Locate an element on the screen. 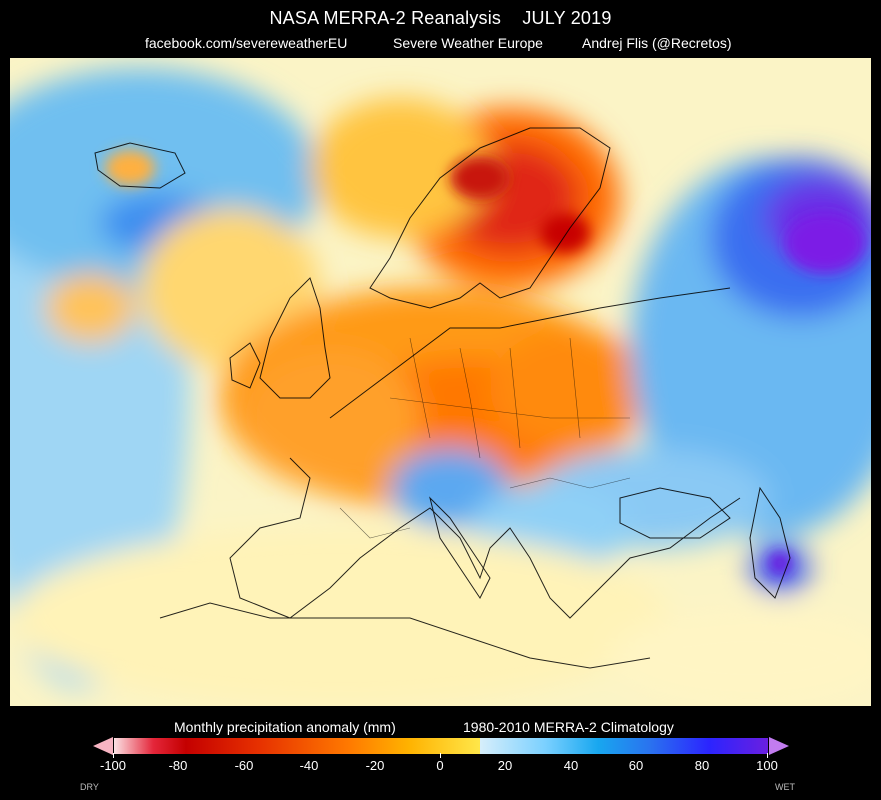  title-period: JULY 2019 is located at coordinates (567, 18).